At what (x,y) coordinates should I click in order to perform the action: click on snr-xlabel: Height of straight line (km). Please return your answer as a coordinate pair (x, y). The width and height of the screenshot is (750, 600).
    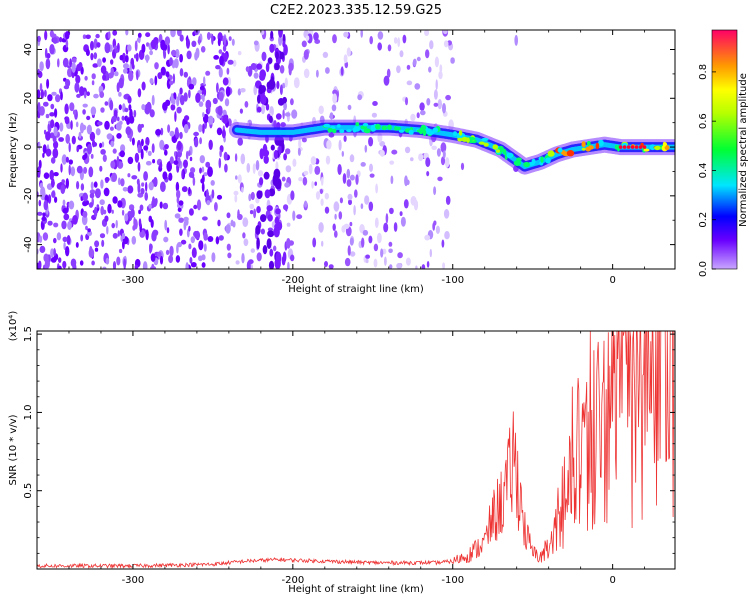
    Looking at the image, I should click on (356, 589).